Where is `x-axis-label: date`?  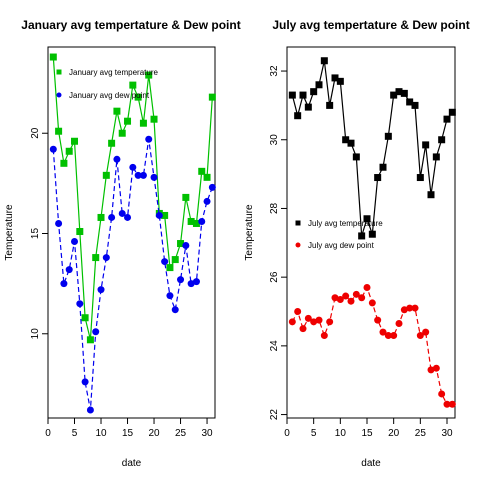 x-axis-label: date is located at coordinates (132, 463).